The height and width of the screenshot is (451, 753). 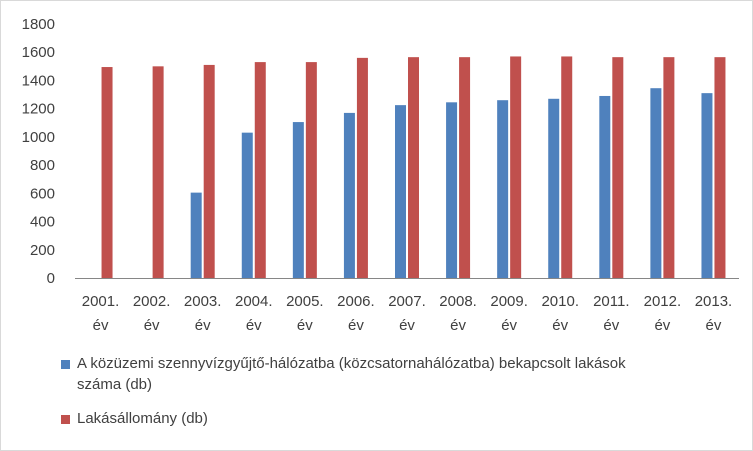 What do you see at coordinates (407, 301) in the screenshot?
I see `x-tick-label: 2007.` at bounding box center [407, 301].